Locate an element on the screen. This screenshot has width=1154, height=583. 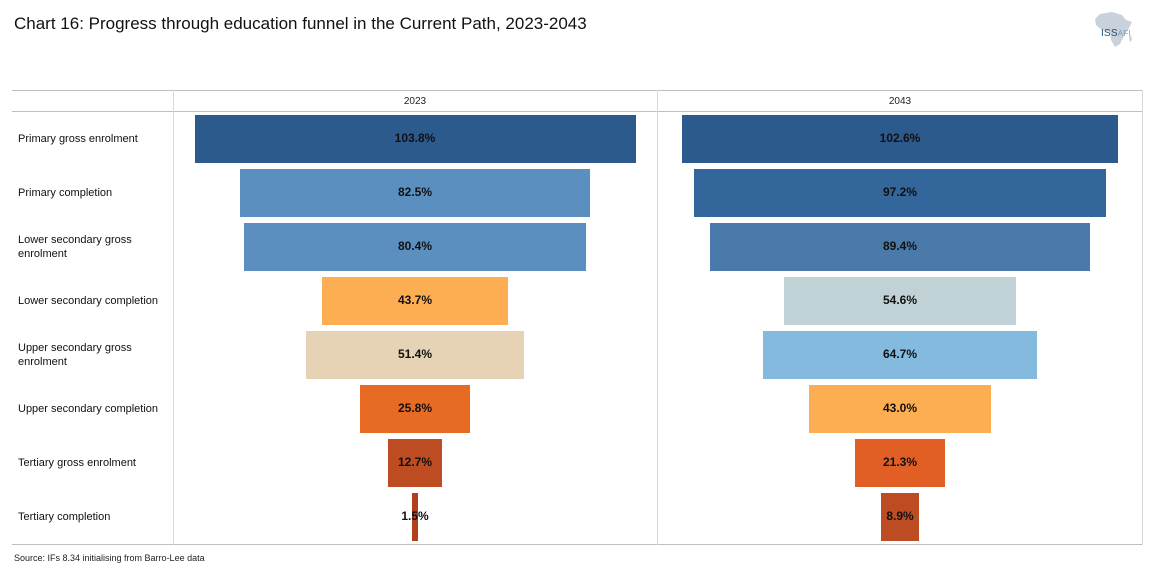
row-label-text: Upper secondary completion is located at coordinates (88, 409).